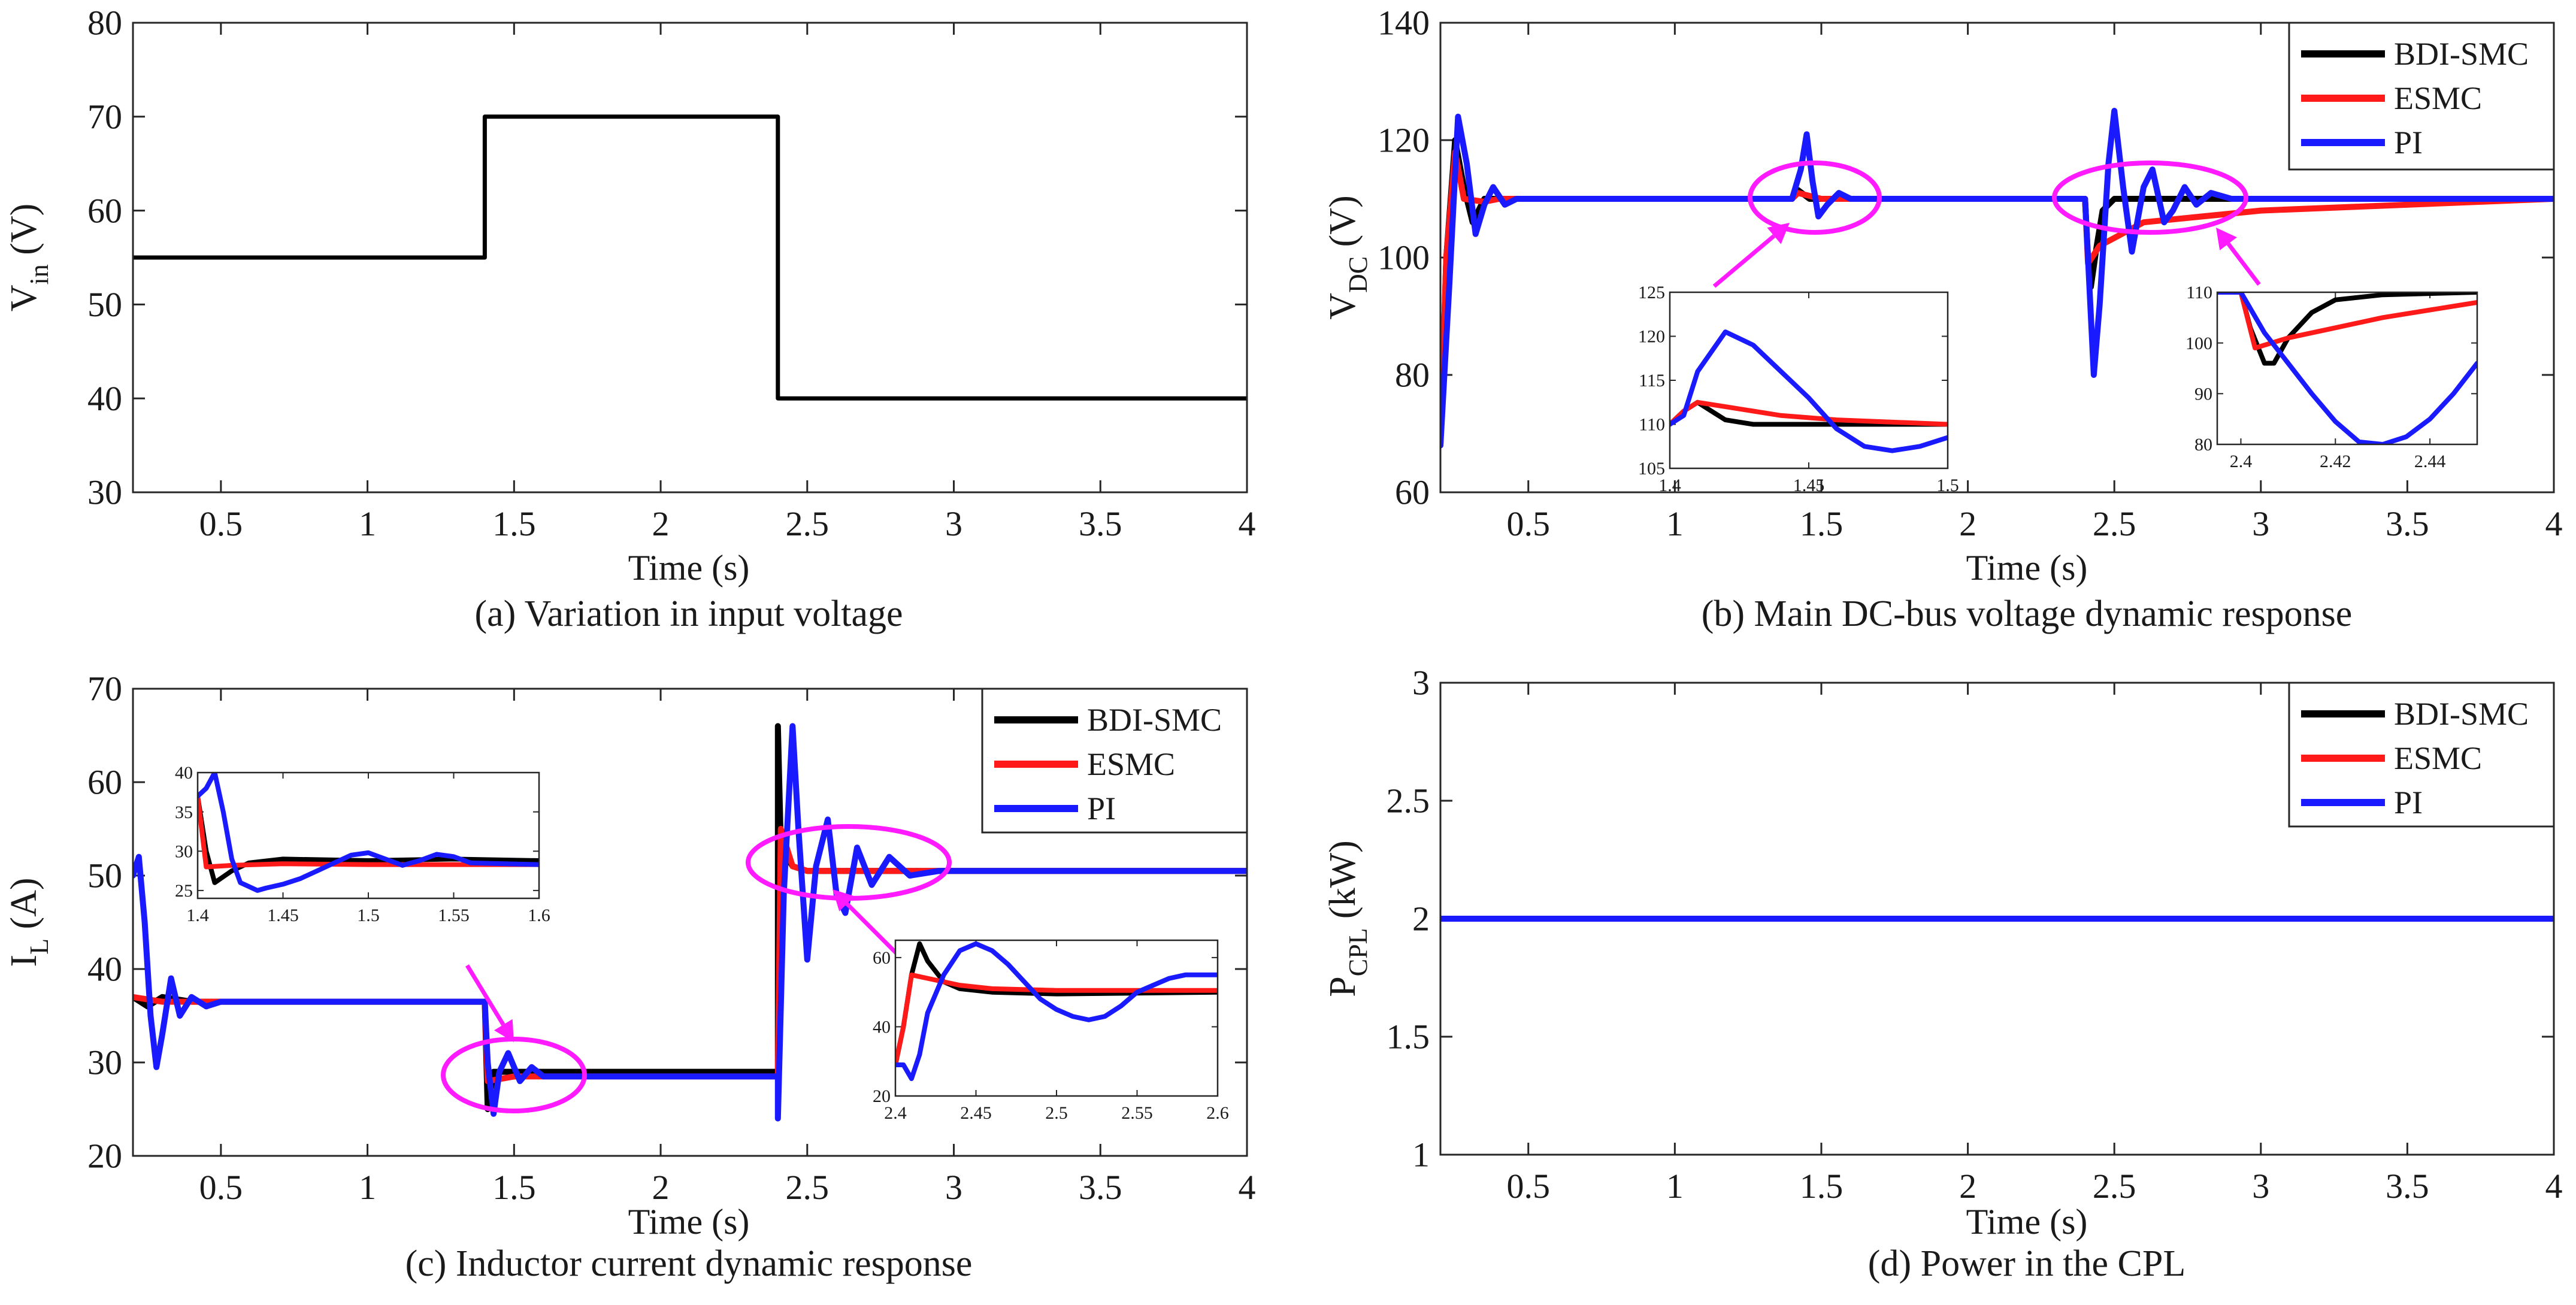  I want to click on chart-c-inset-xtick-label: 2.6, so click(1217, 1113).